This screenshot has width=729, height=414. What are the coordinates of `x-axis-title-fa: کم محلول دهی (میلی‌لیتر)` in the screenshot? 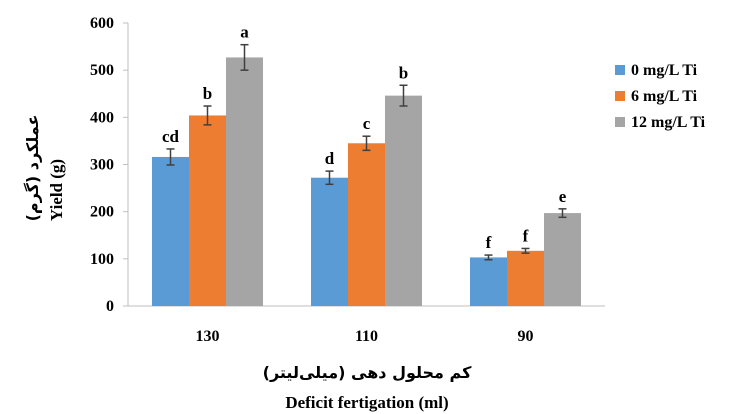 It's located at (367, 372).